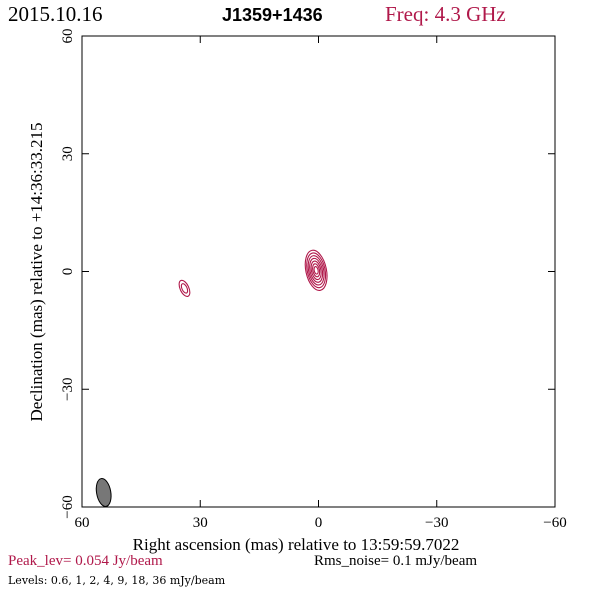 The height and width of the screenshot is (590, 590). I want to click on x-tick-label: −30, so click(436, 523).